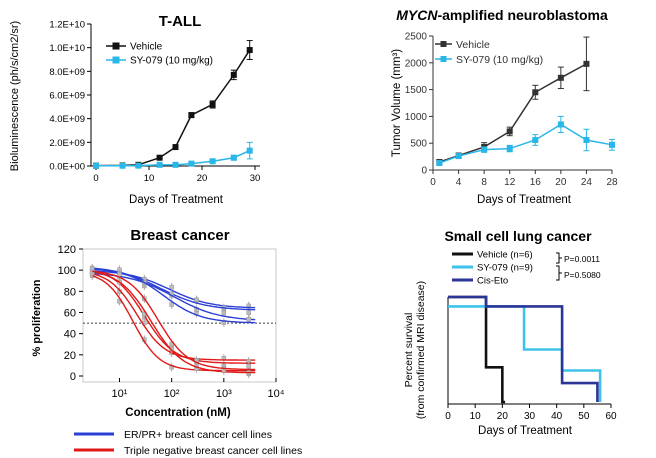 Image resolution: width=656 pixels, height=458 pixels. Describe the element at coordinates (172, 394) in the screenshot. I see `breast-x-tick-label: 10²` at that location.